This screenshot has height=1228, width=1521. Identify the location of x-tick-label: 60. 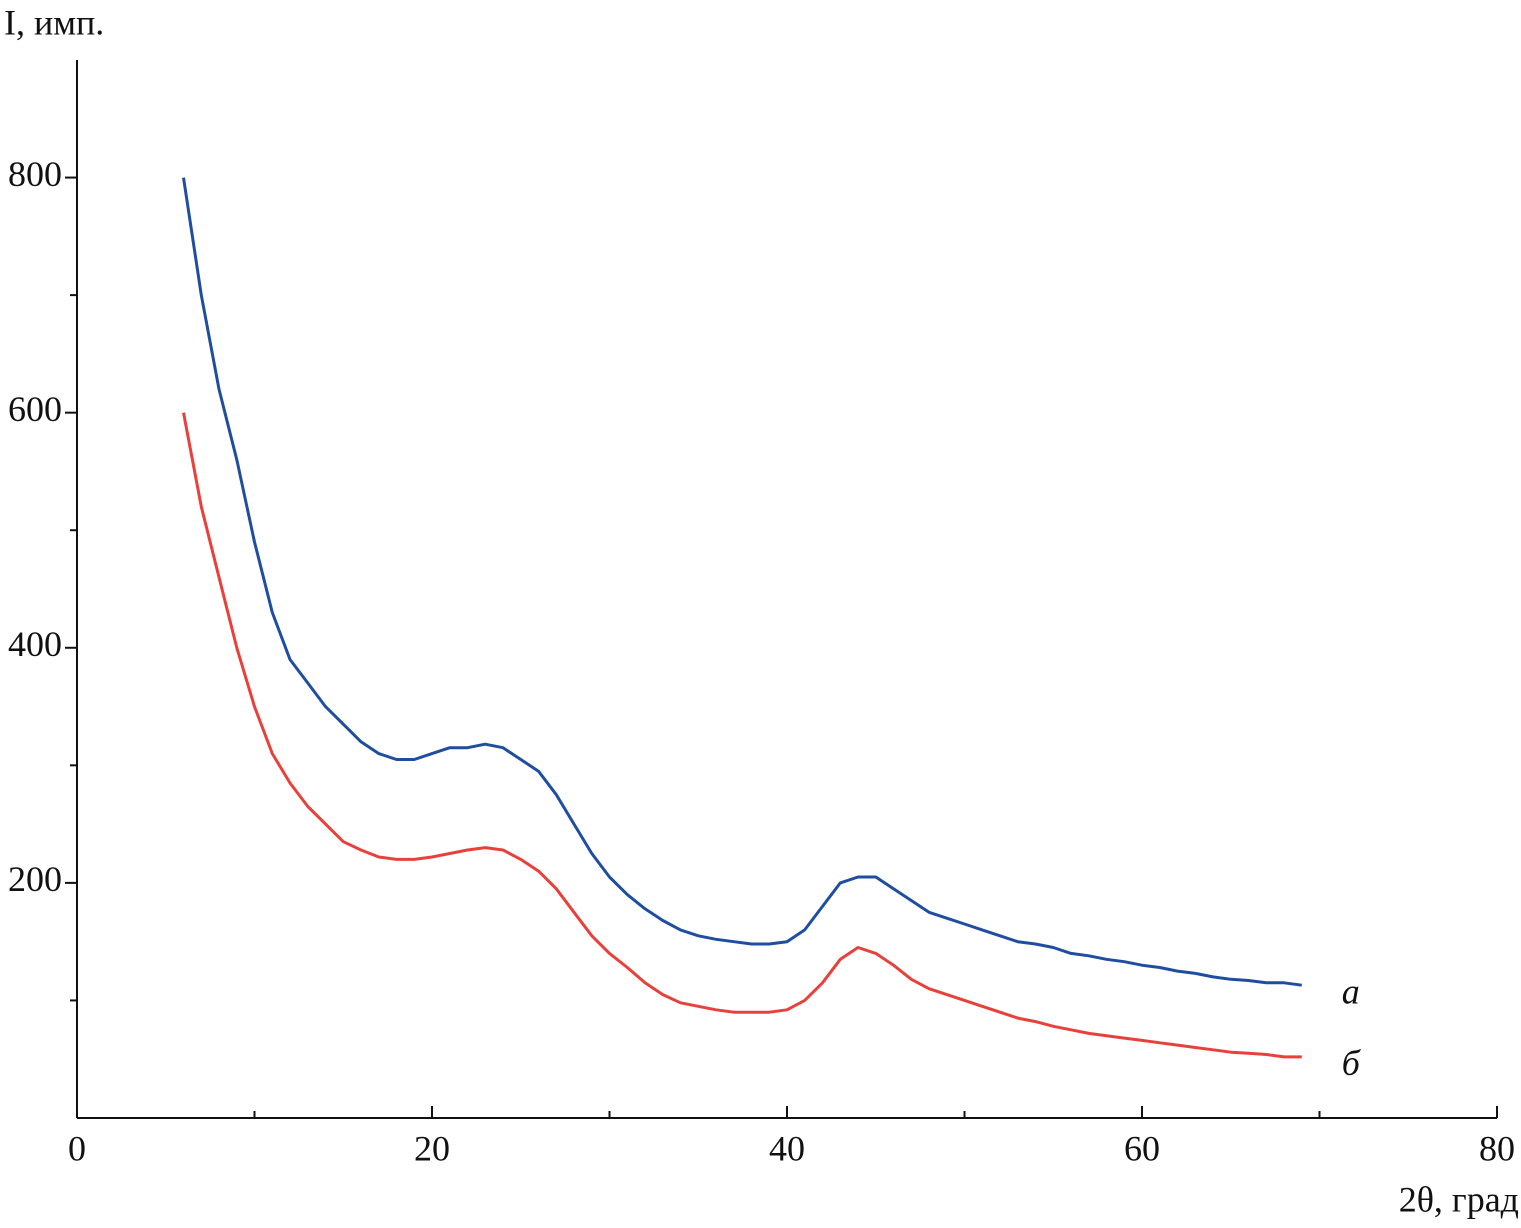
(1142, 1148).